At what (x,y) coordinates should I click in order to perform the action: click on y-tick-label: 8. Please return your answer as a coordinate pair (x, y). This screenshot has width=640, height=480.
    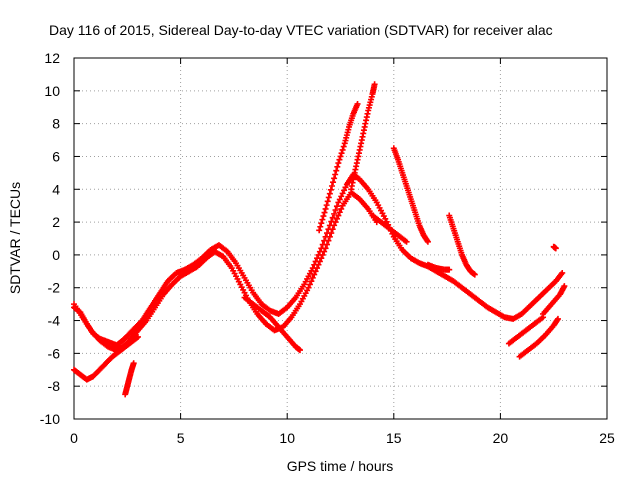
    Looking at the image, I should click on (56, 124).